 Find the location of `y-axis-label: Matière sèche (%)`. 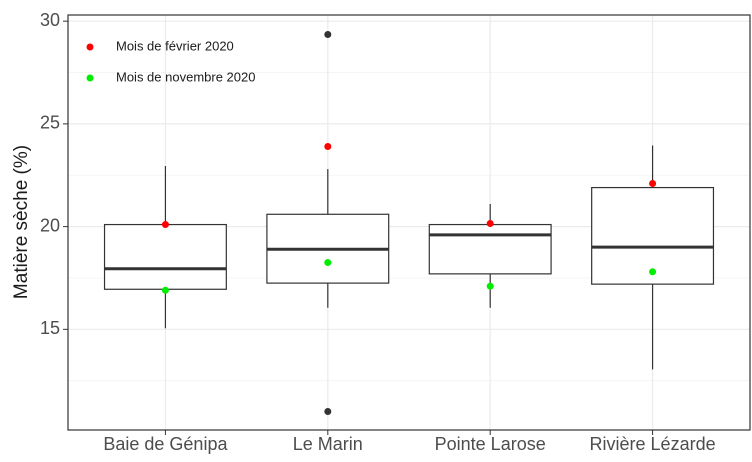

y-axis-label: Matière sèche (%) is located at coordinates (21, 222).